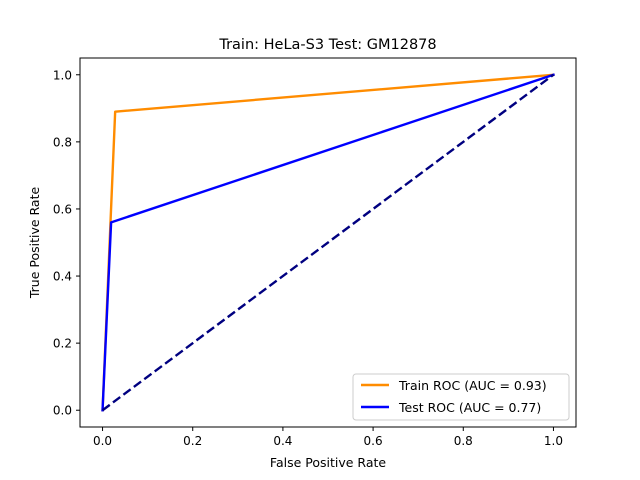 The width and height of the screenshot is (640, 480). I want to click on y-axis-label: True Positive Rate, so click(34, 243).